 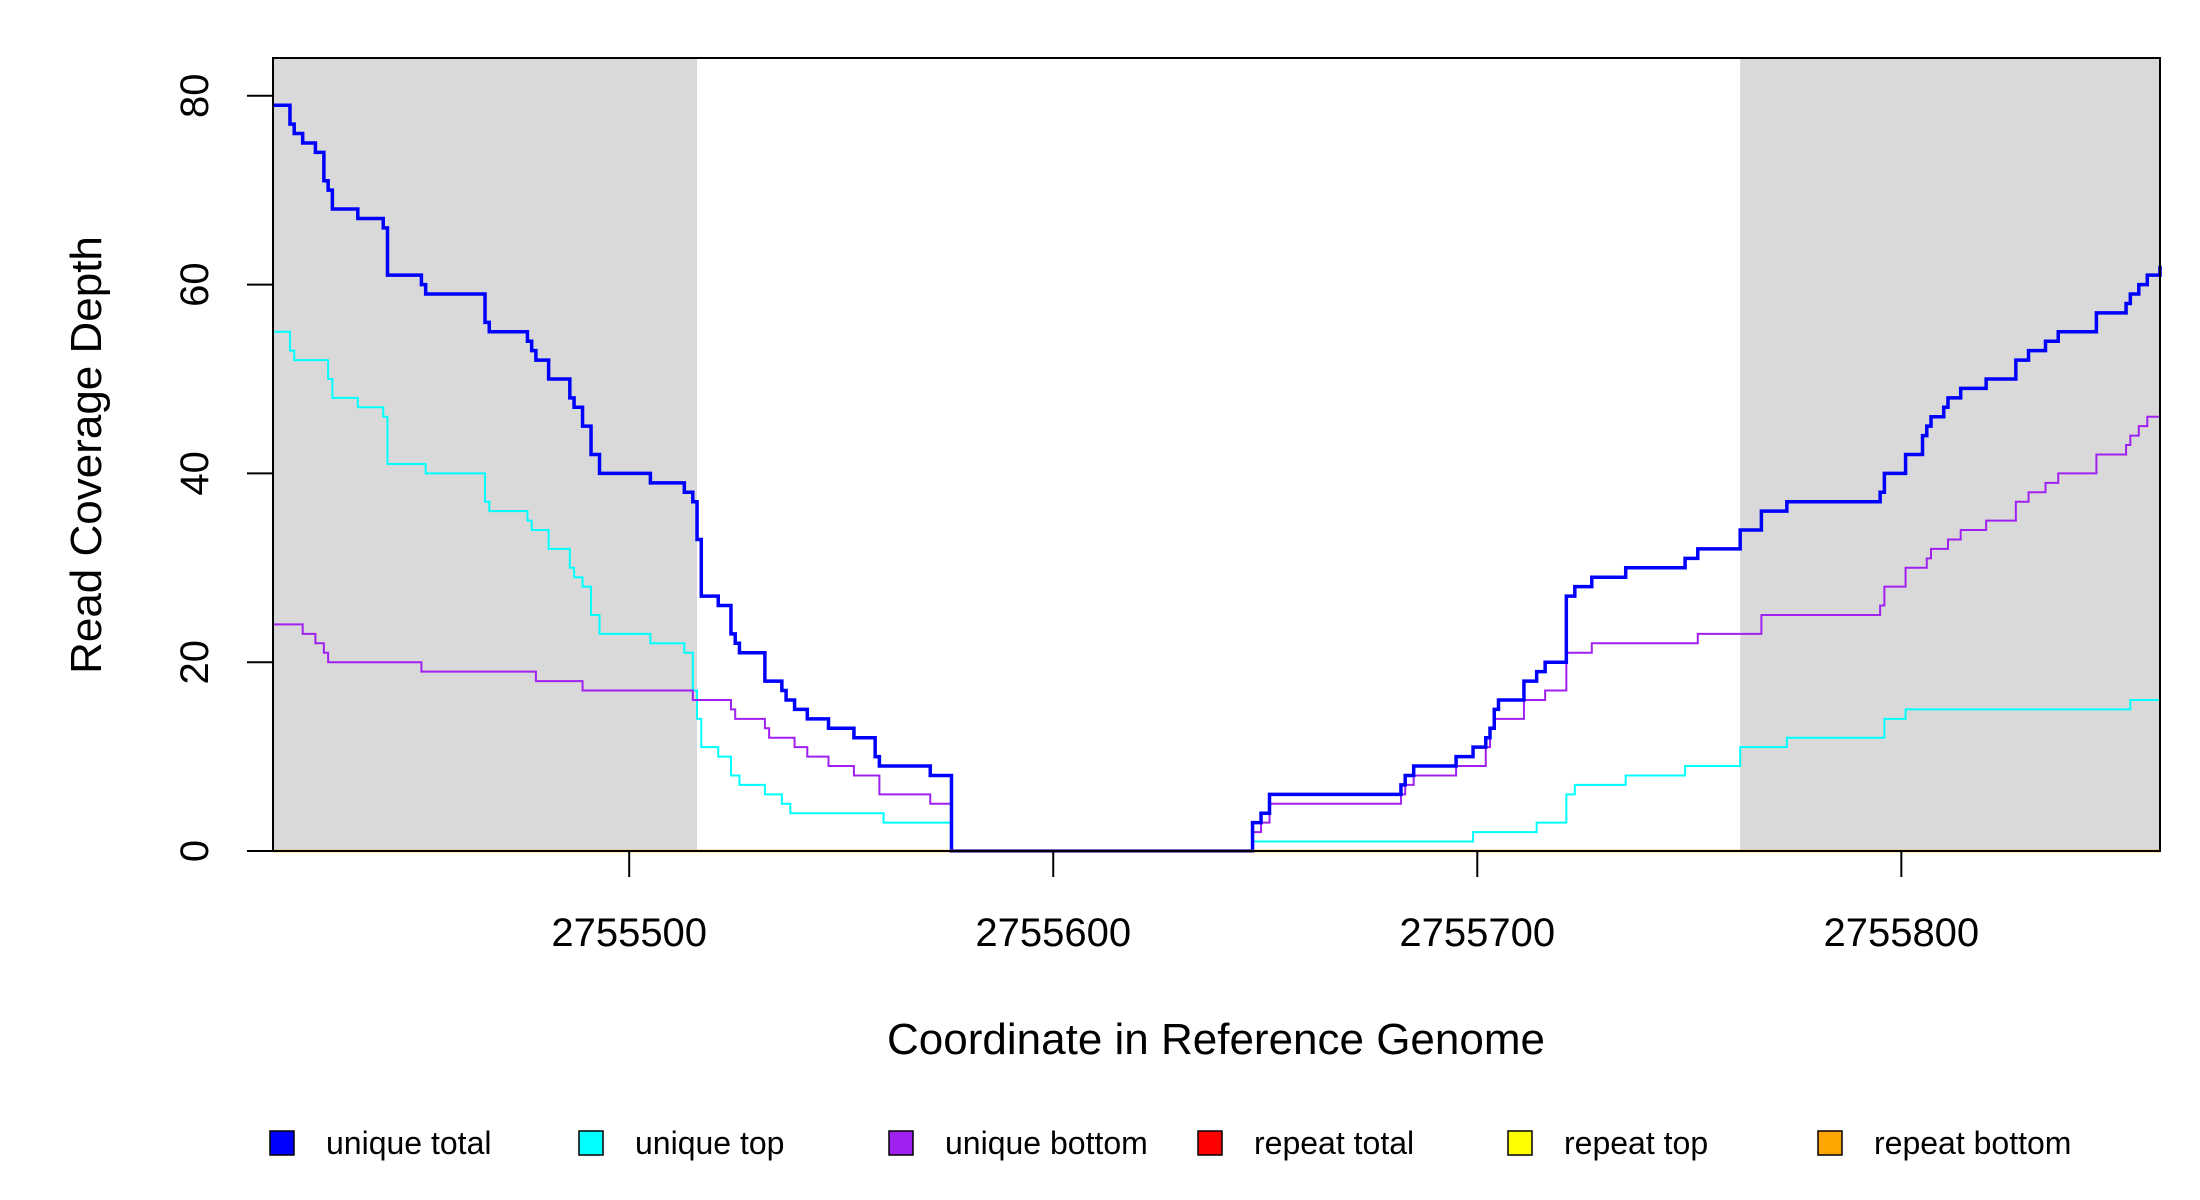 I want to click on y-tick-label: 60, so click(x=195, y=284).